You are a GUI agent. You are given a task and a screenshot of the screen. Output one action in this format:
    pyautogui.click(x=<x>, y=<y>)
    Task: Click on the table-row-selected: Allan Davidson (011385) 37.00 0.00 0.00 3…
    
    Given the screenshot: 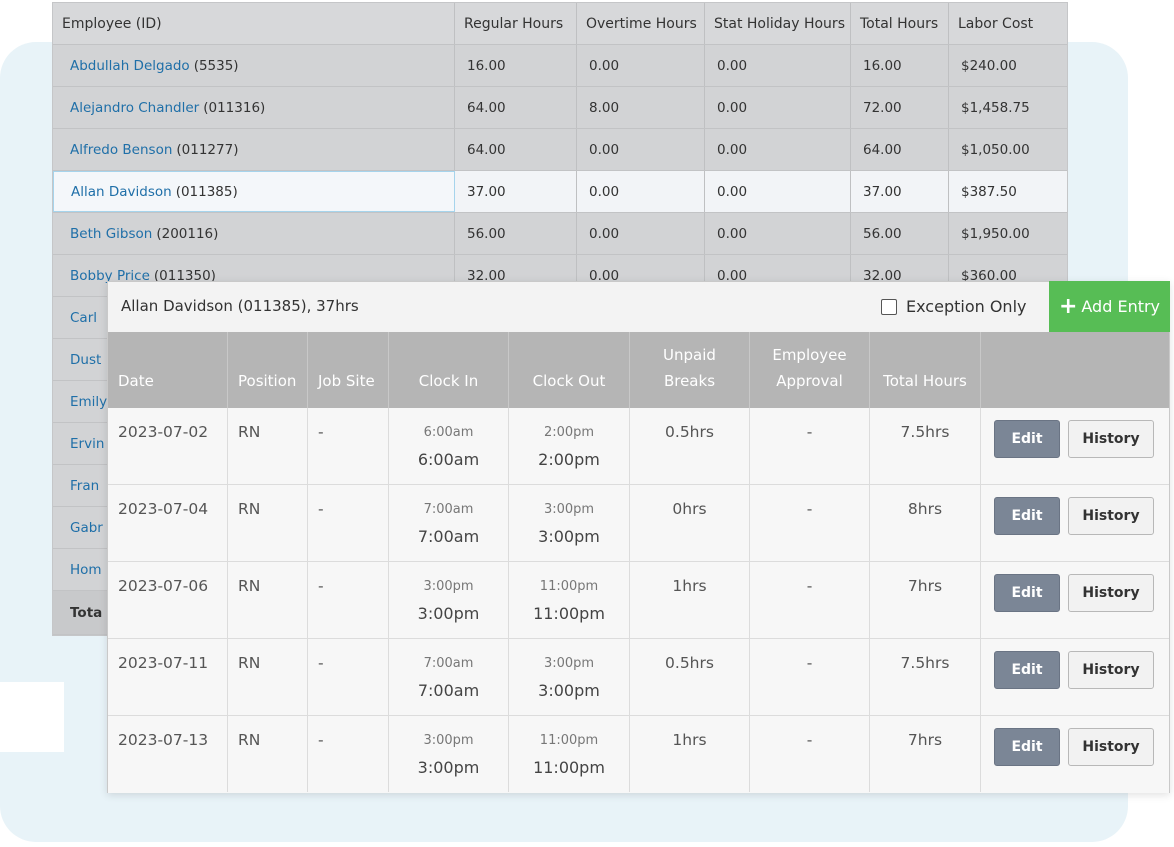 What is the action you would take?
    pyautogui.click(x=560, y=192)
    